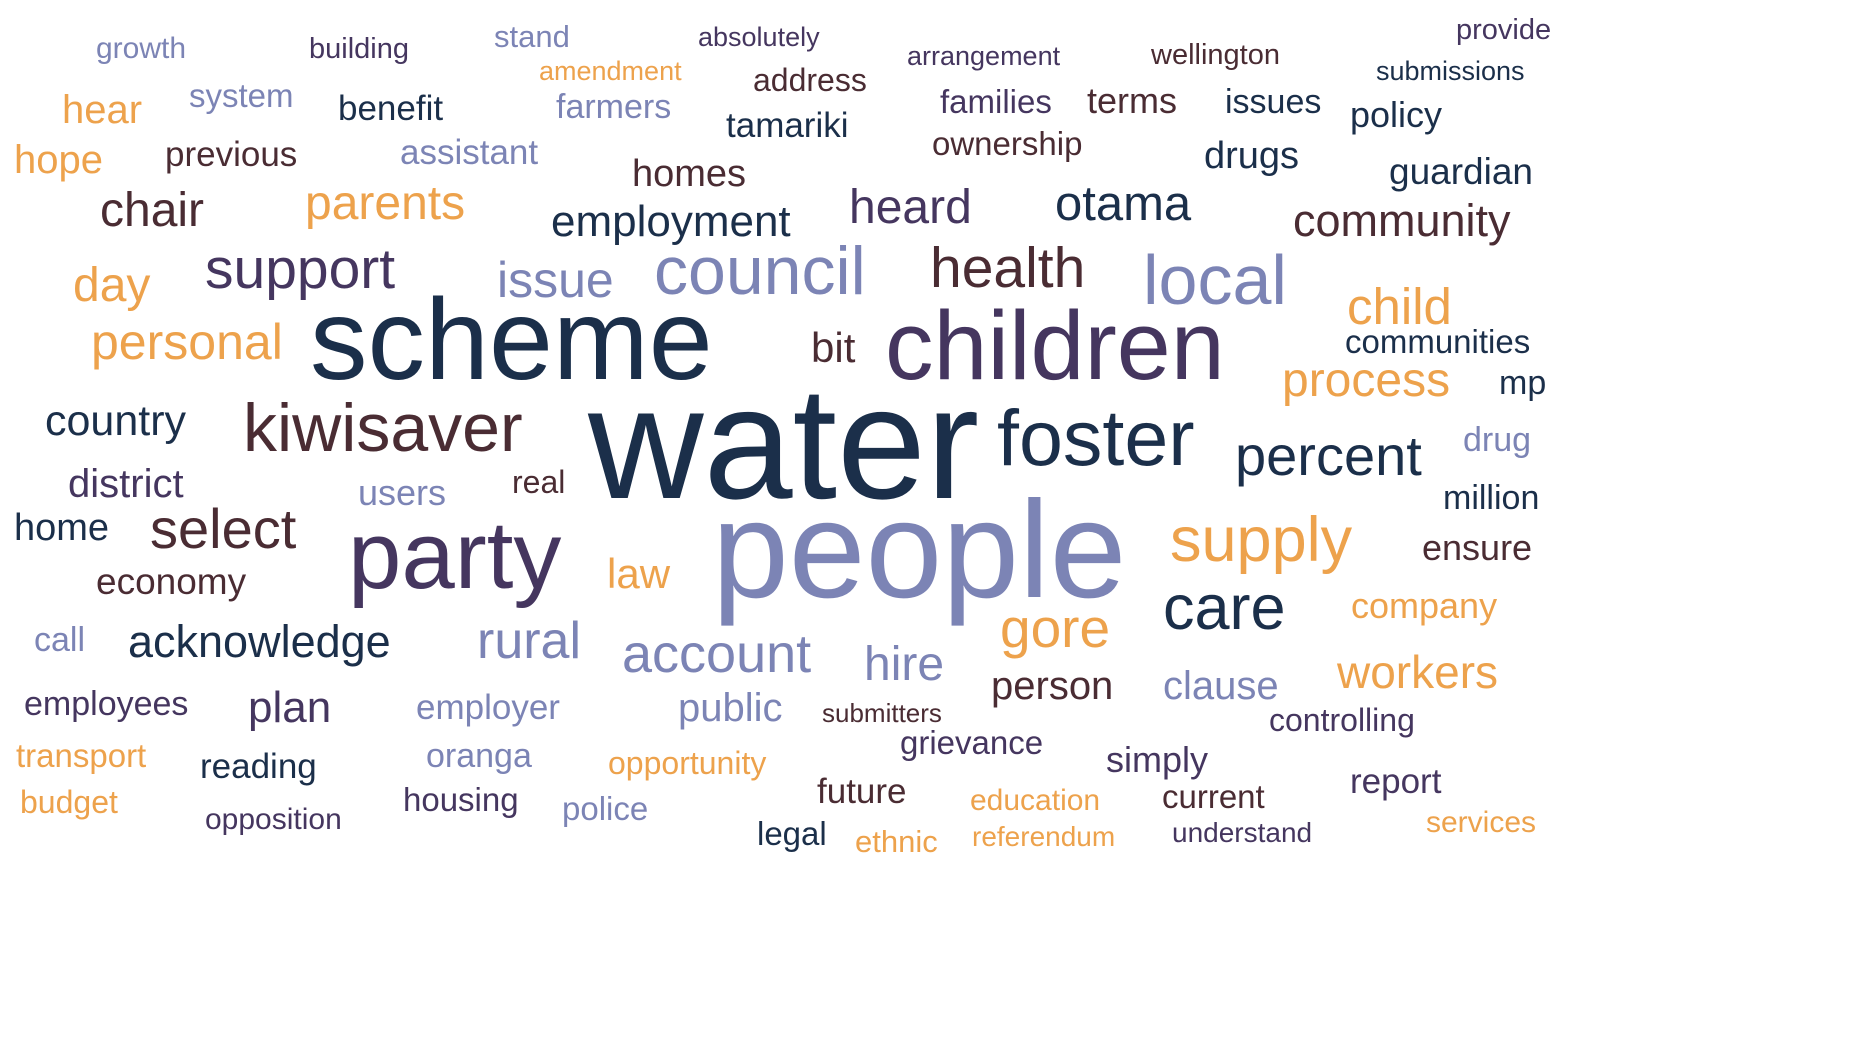  What do you see at coordinates (1328, 455) in the screenshot?
I see `word-percent: percent` at bounding box center [1328, 455].